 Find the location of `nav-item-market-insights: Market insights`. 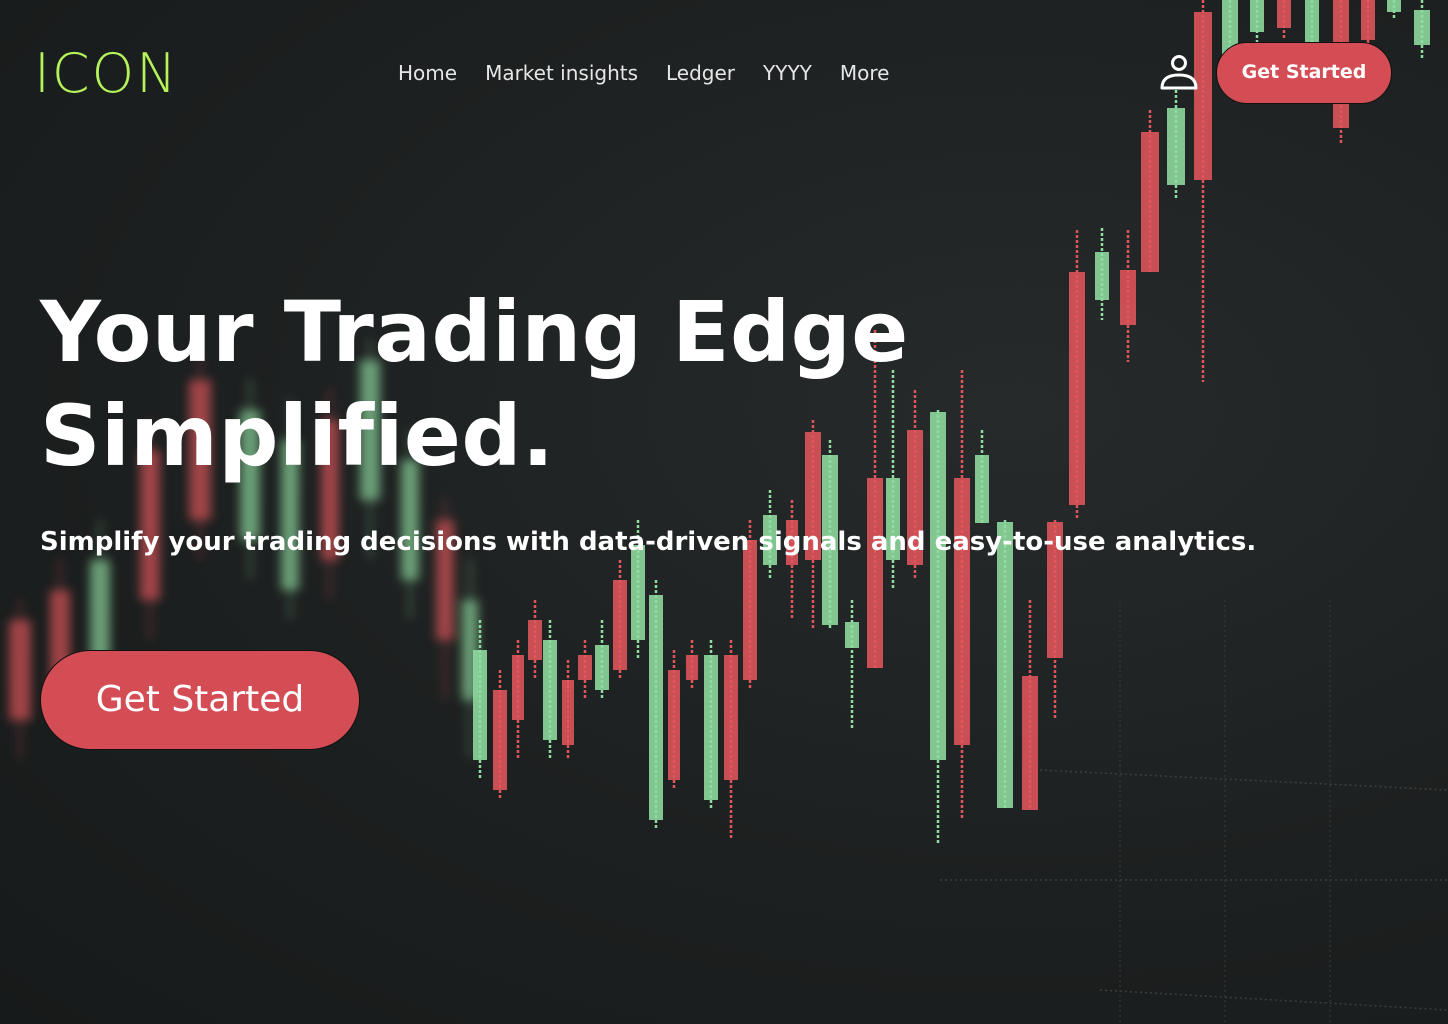

nav-item-market-insights: Market insights is located at coordinates (562, 73).